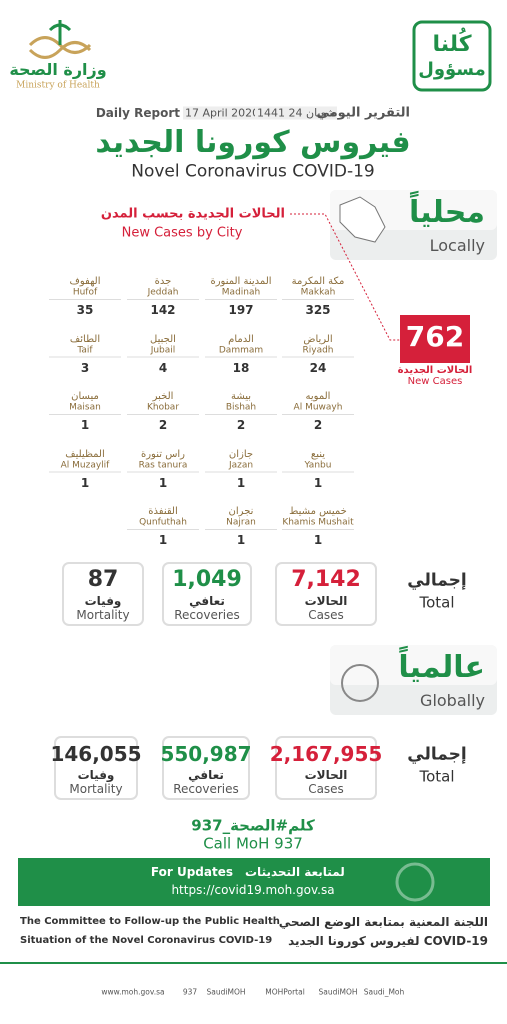  I want to click on city-ar: الطائف, so click(85, 339).